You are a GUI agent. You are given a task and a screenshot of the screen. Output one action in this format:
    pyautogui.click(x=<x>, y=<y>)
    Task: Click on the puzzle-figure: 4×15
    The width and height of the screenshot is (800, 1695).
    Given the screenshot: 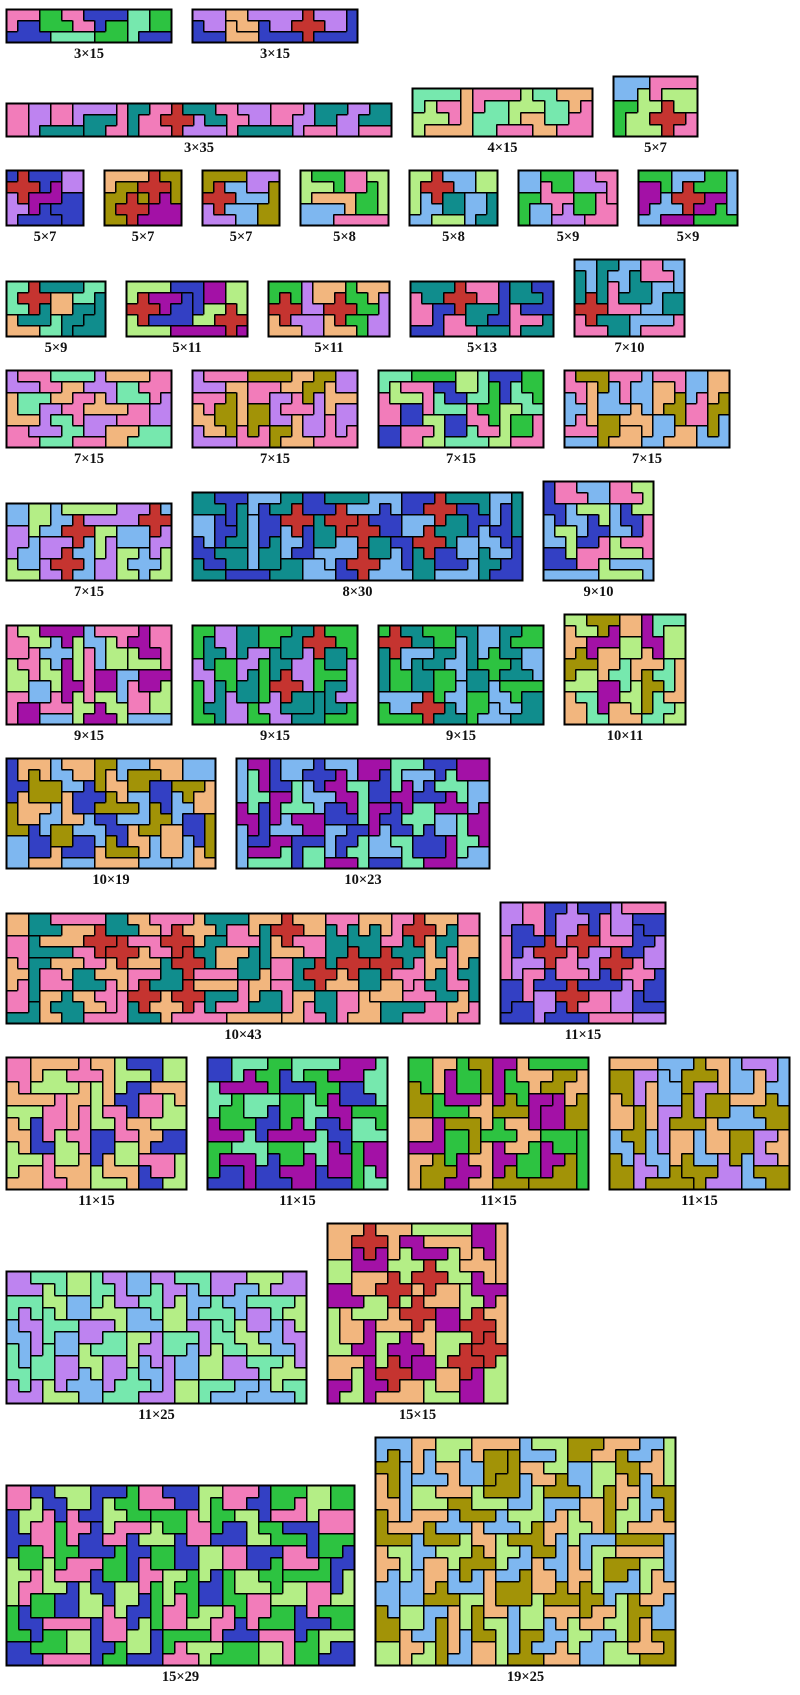 What is the action you would take?
    pyautogui.click(x=502, y=122)
    